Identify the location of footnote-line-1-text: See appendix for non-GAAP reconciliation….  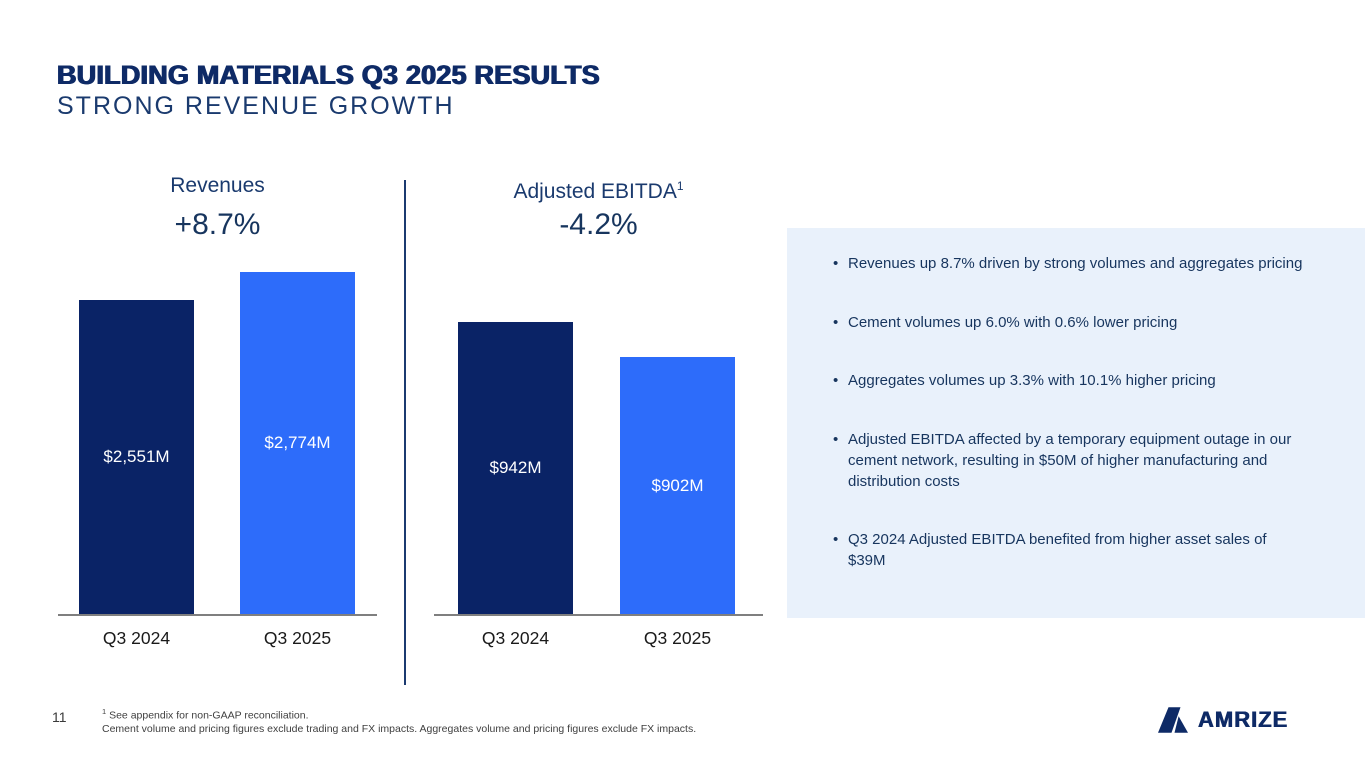
(207, 715).